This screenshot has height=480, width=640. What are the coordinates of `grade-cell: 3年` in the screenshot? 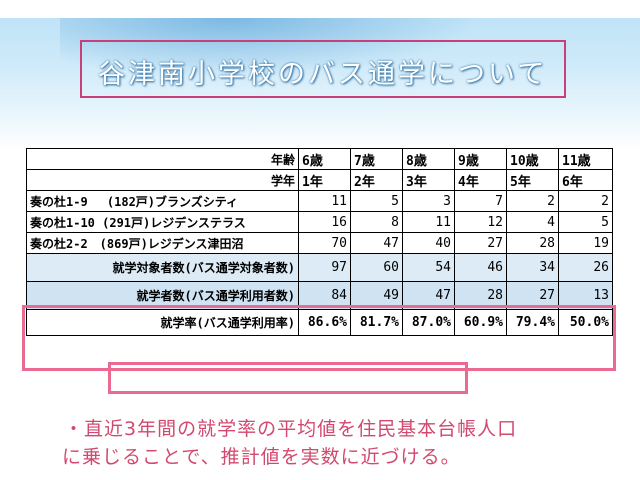 It's located at (428, 180).